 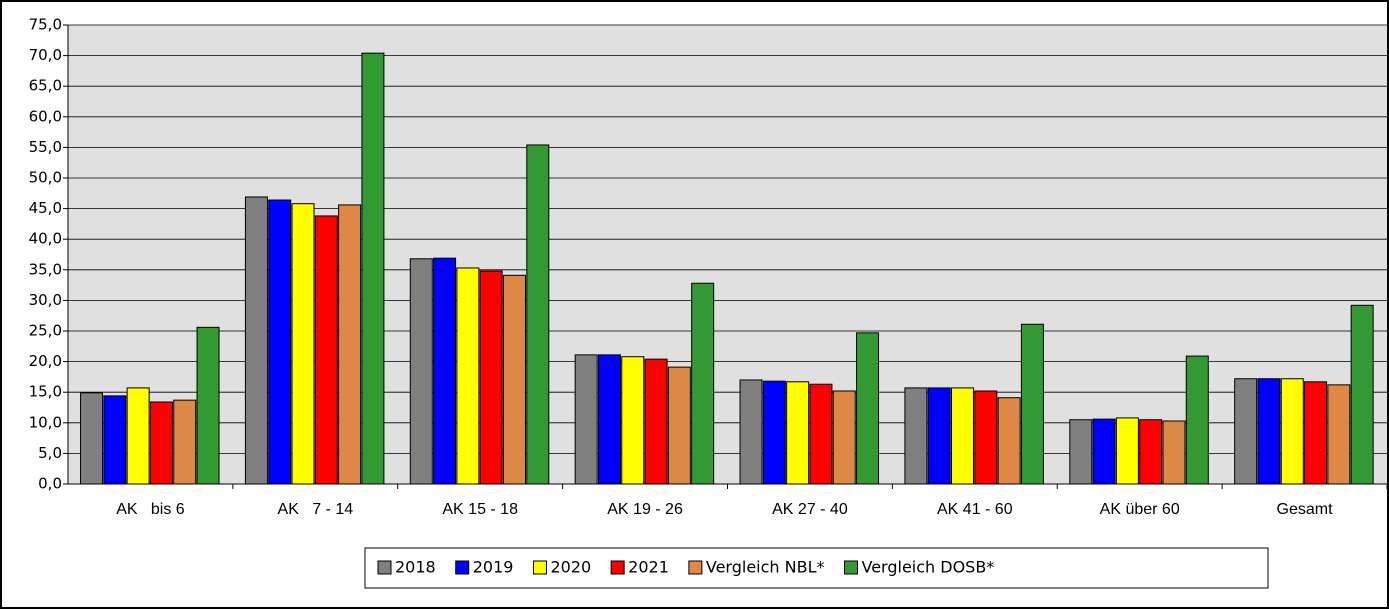 What do you see at coordinates (45, 331) in the screenshot?
I see `y-tick-label: 25,0` at bounding box center [45, 331].